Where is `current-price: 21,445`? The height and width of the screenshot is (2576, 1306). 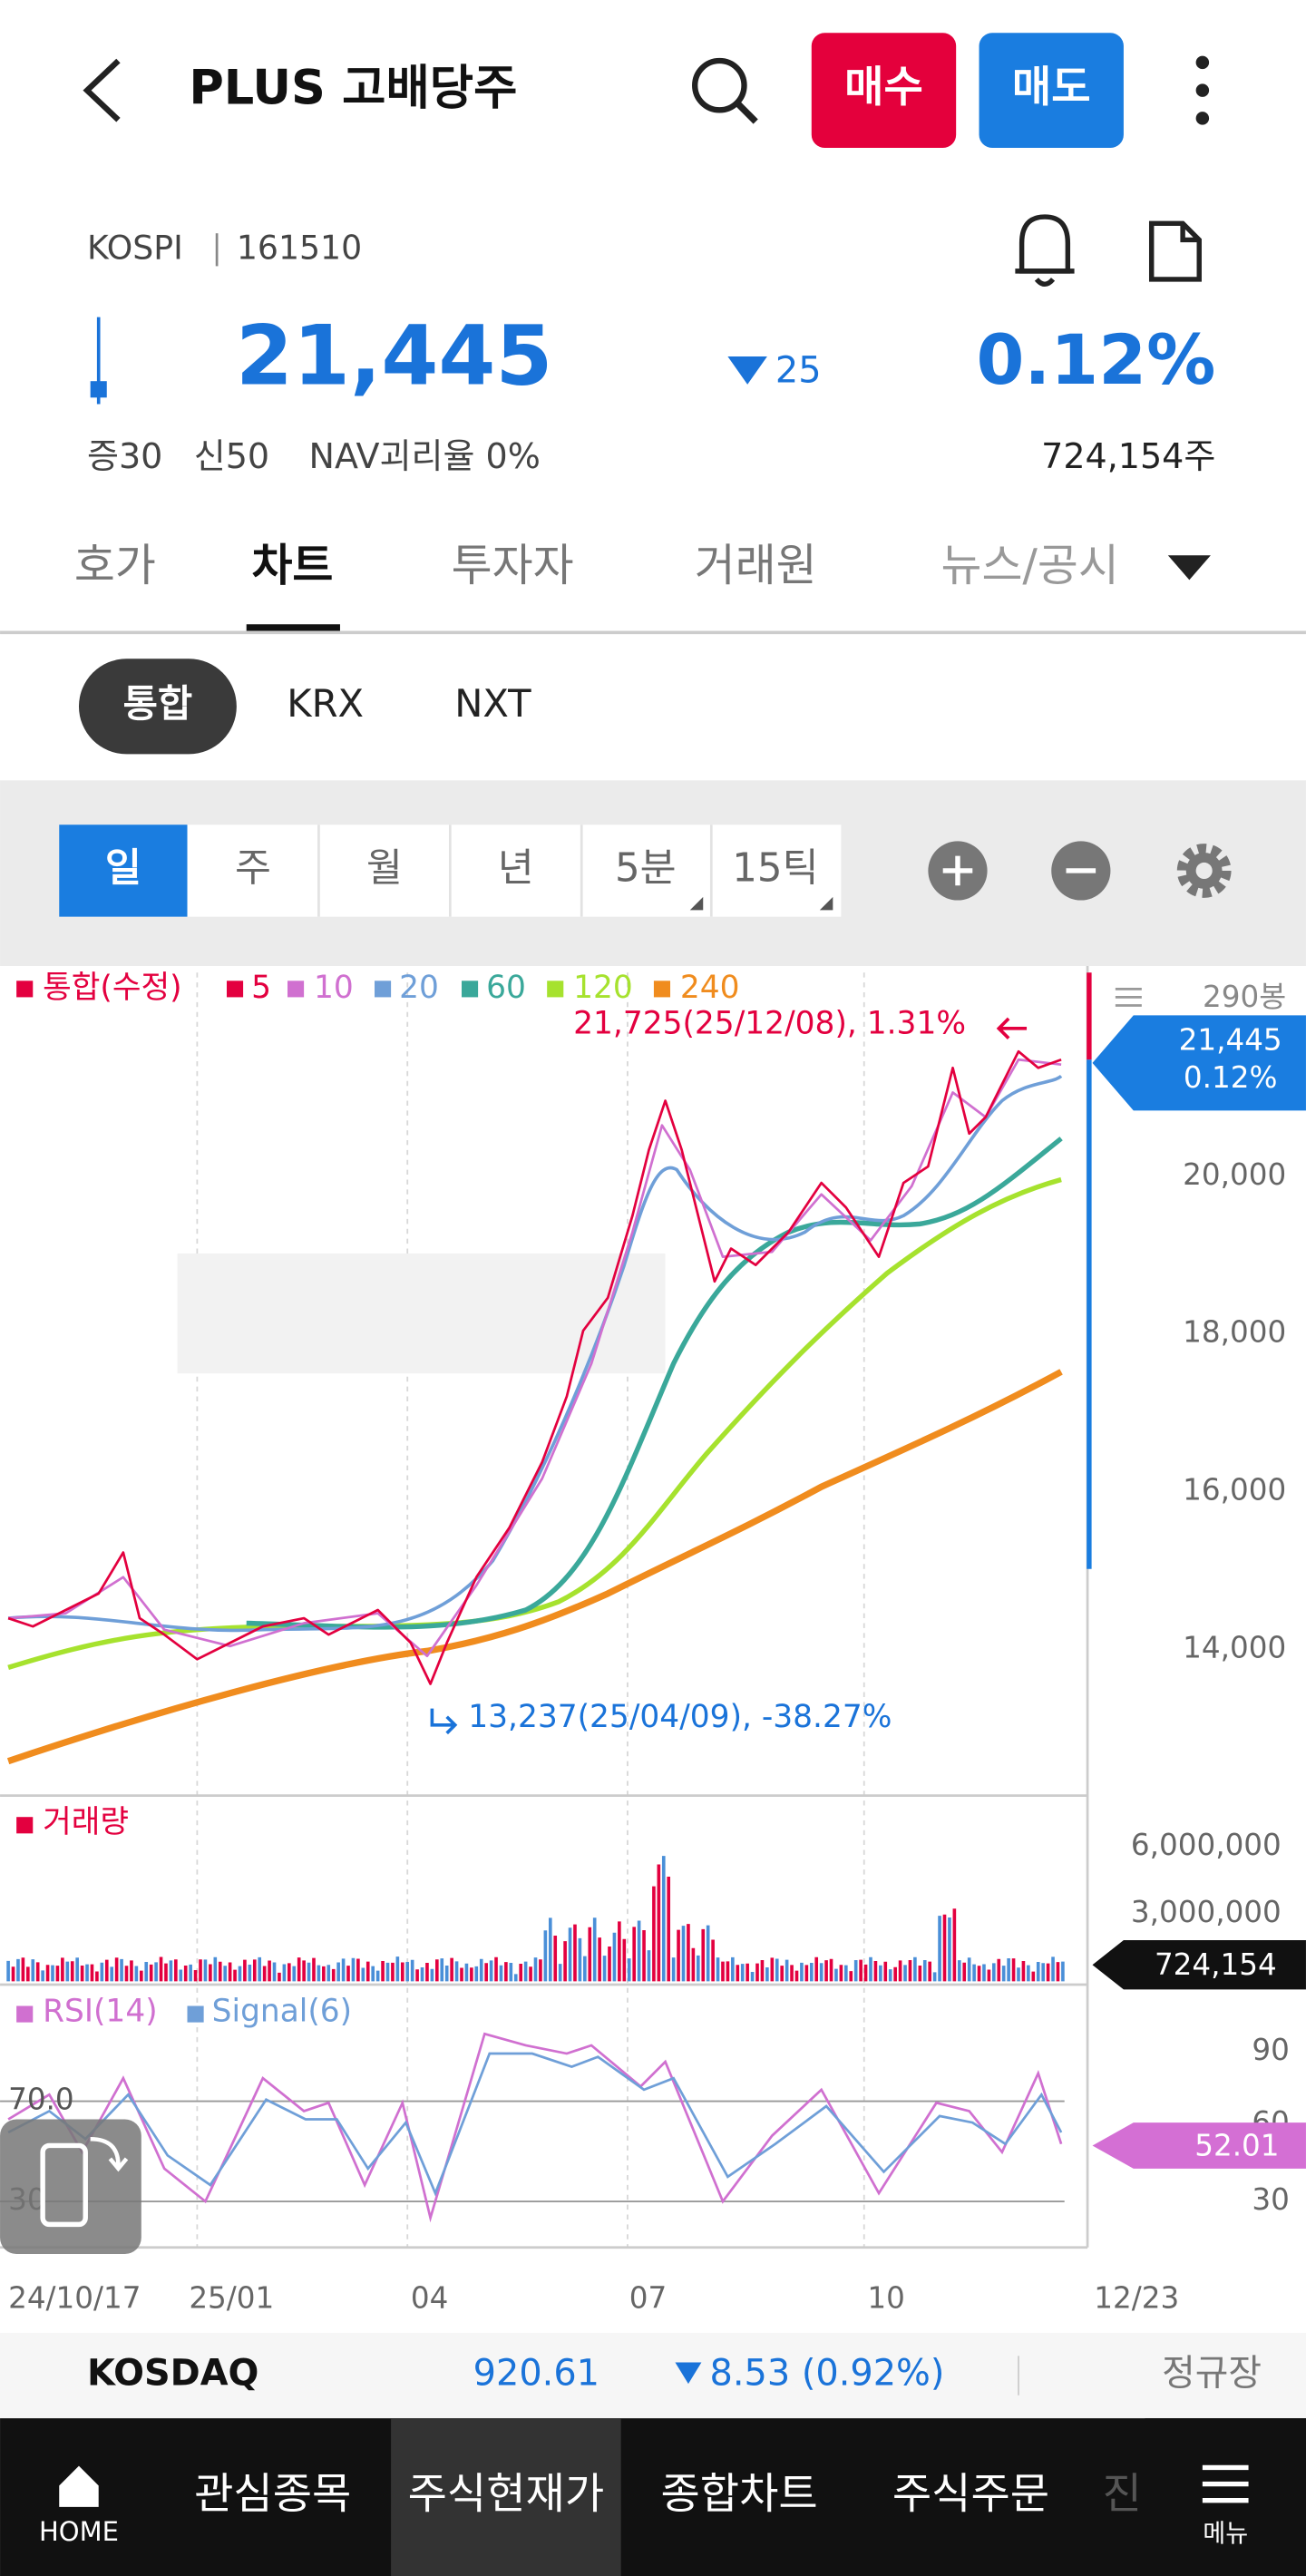
current-price: 21,445 is located at coordinates (1230, 1039).